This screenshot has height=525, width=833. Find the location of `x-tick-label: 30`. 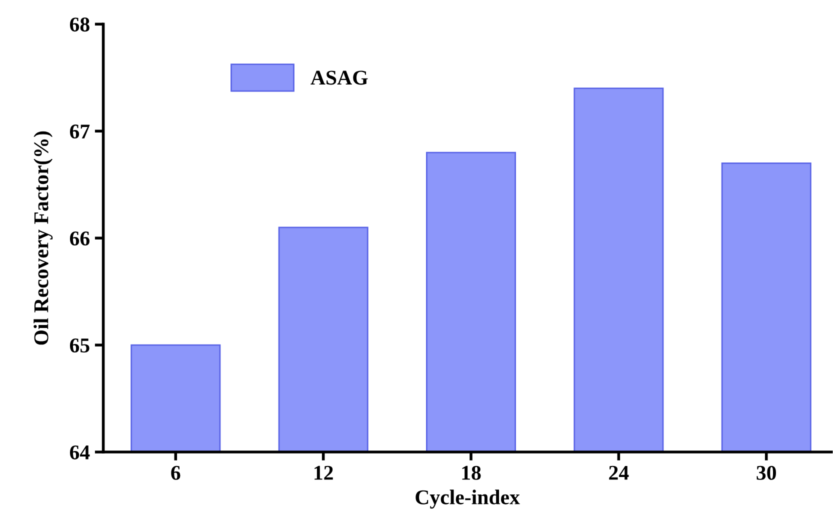

x-tick-label: 30 is located at coordinates (766, 473).